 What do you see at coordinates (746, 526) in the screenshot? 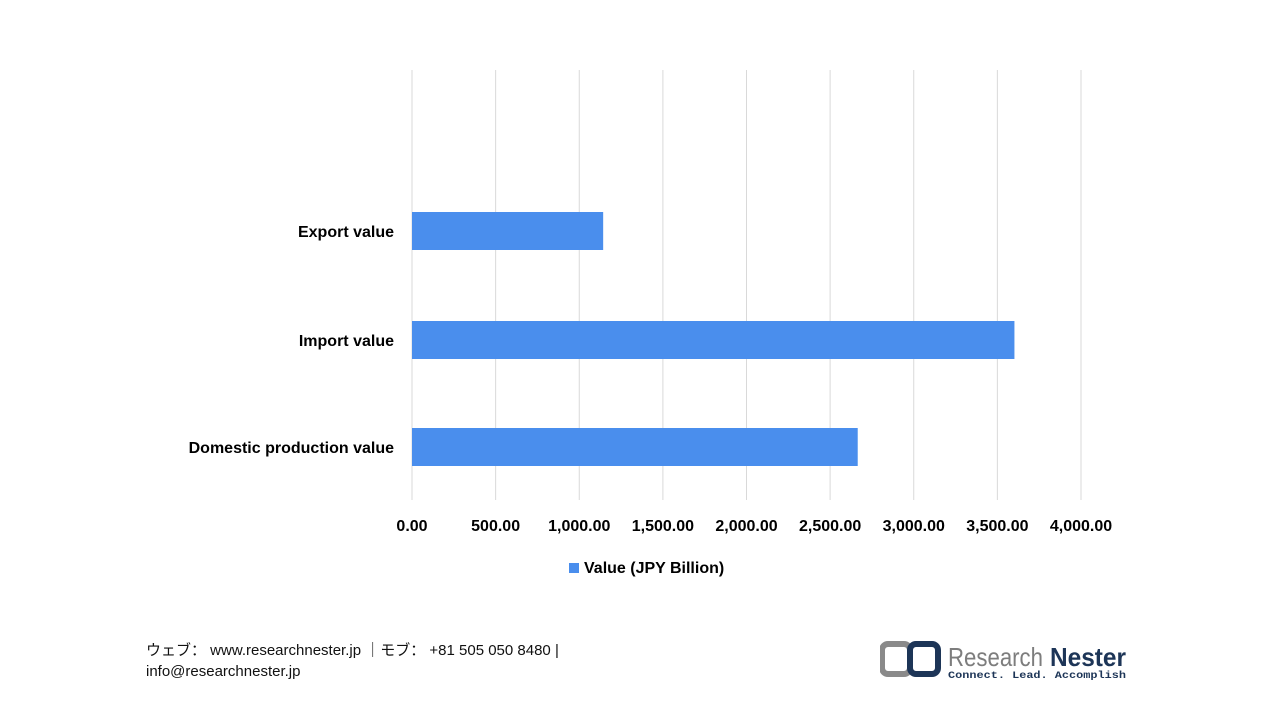
I see `x-tick-label: 2,000.00` at bounding box center [746, 526].